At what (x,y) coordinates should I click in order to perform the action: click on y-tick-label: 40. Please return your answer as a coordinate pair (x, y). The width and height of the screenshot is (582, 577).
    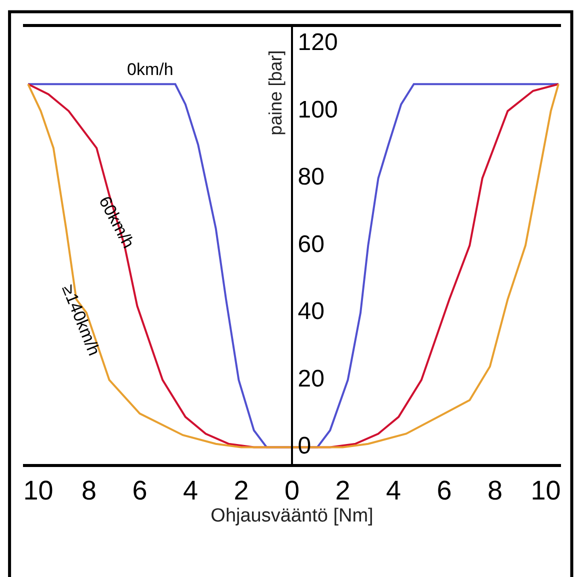
    Looking at the image, I should click on (311, 312).